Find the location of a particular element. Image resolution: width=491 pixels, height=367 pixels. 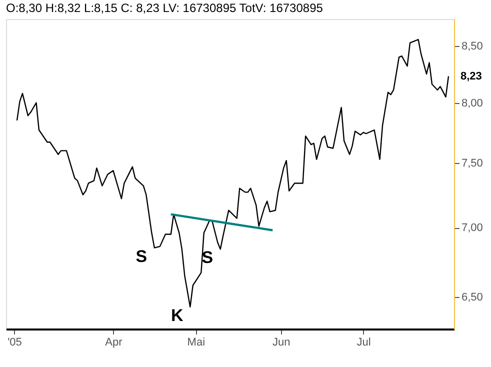

annotation: 8,23 is located at coordinates (471, 76).